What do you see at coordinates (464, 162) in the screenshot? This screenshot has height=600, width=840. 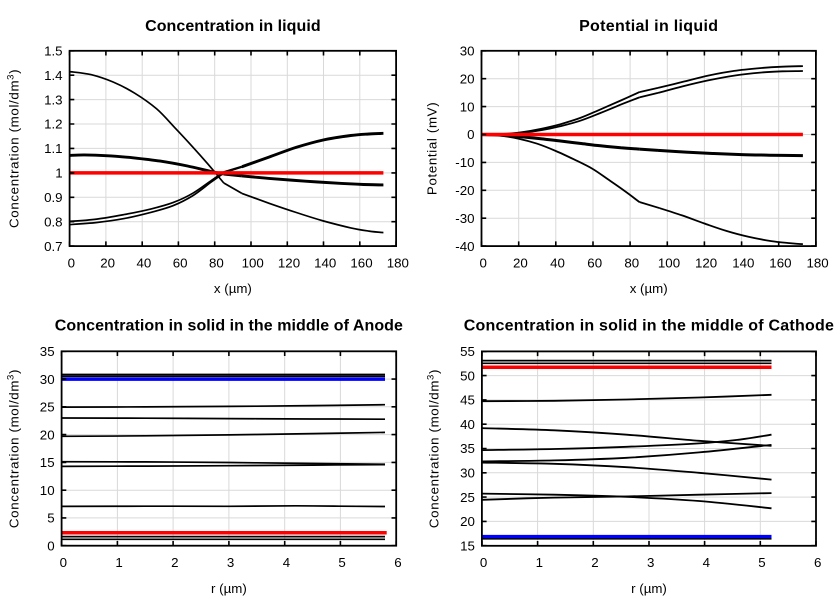 I see `svg-text: -10` at bounding box center [464, 162].